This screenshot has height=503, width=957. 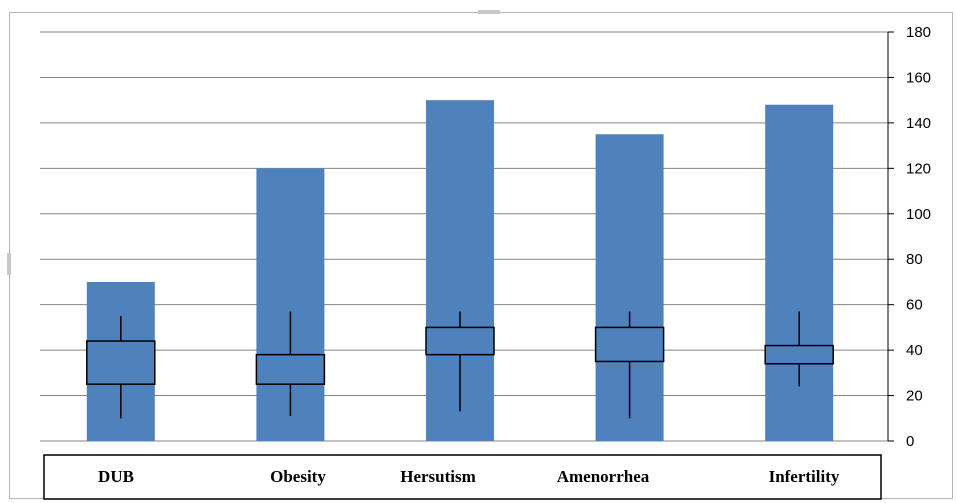 I want to click on left-resize-handle, so click(x=9, y=264).